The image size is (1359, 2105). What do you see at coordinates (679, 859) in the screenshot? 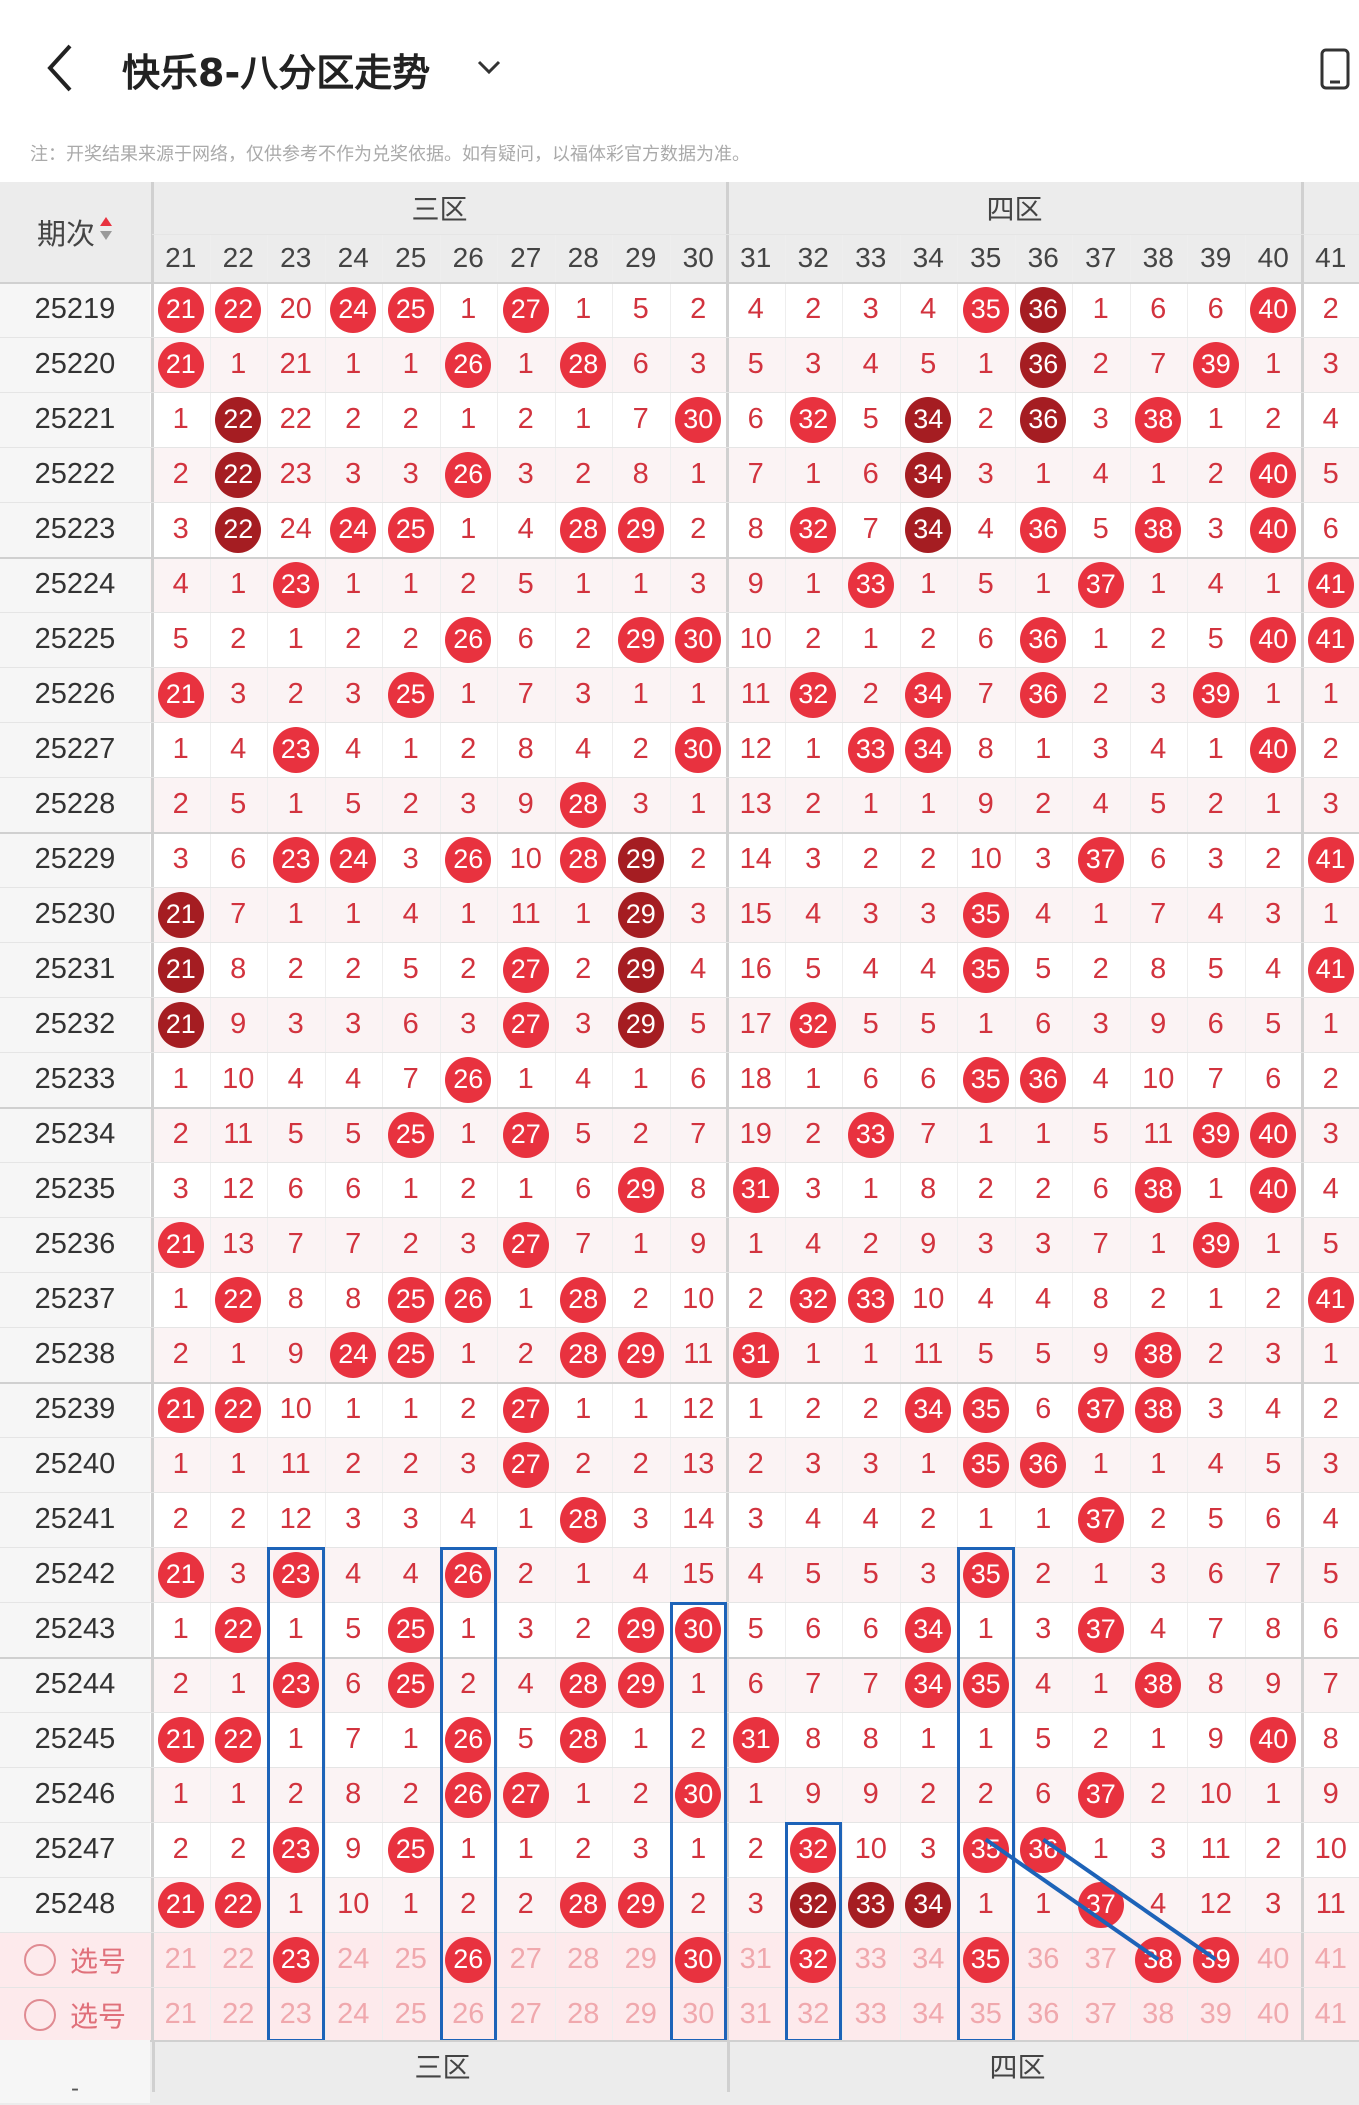
I see `table-row: 25229 3 6 23 24 3 26 10 28 29 2 14 3 2 2 10 3 37 6 3 2 41` at bounding box center [679, 859].